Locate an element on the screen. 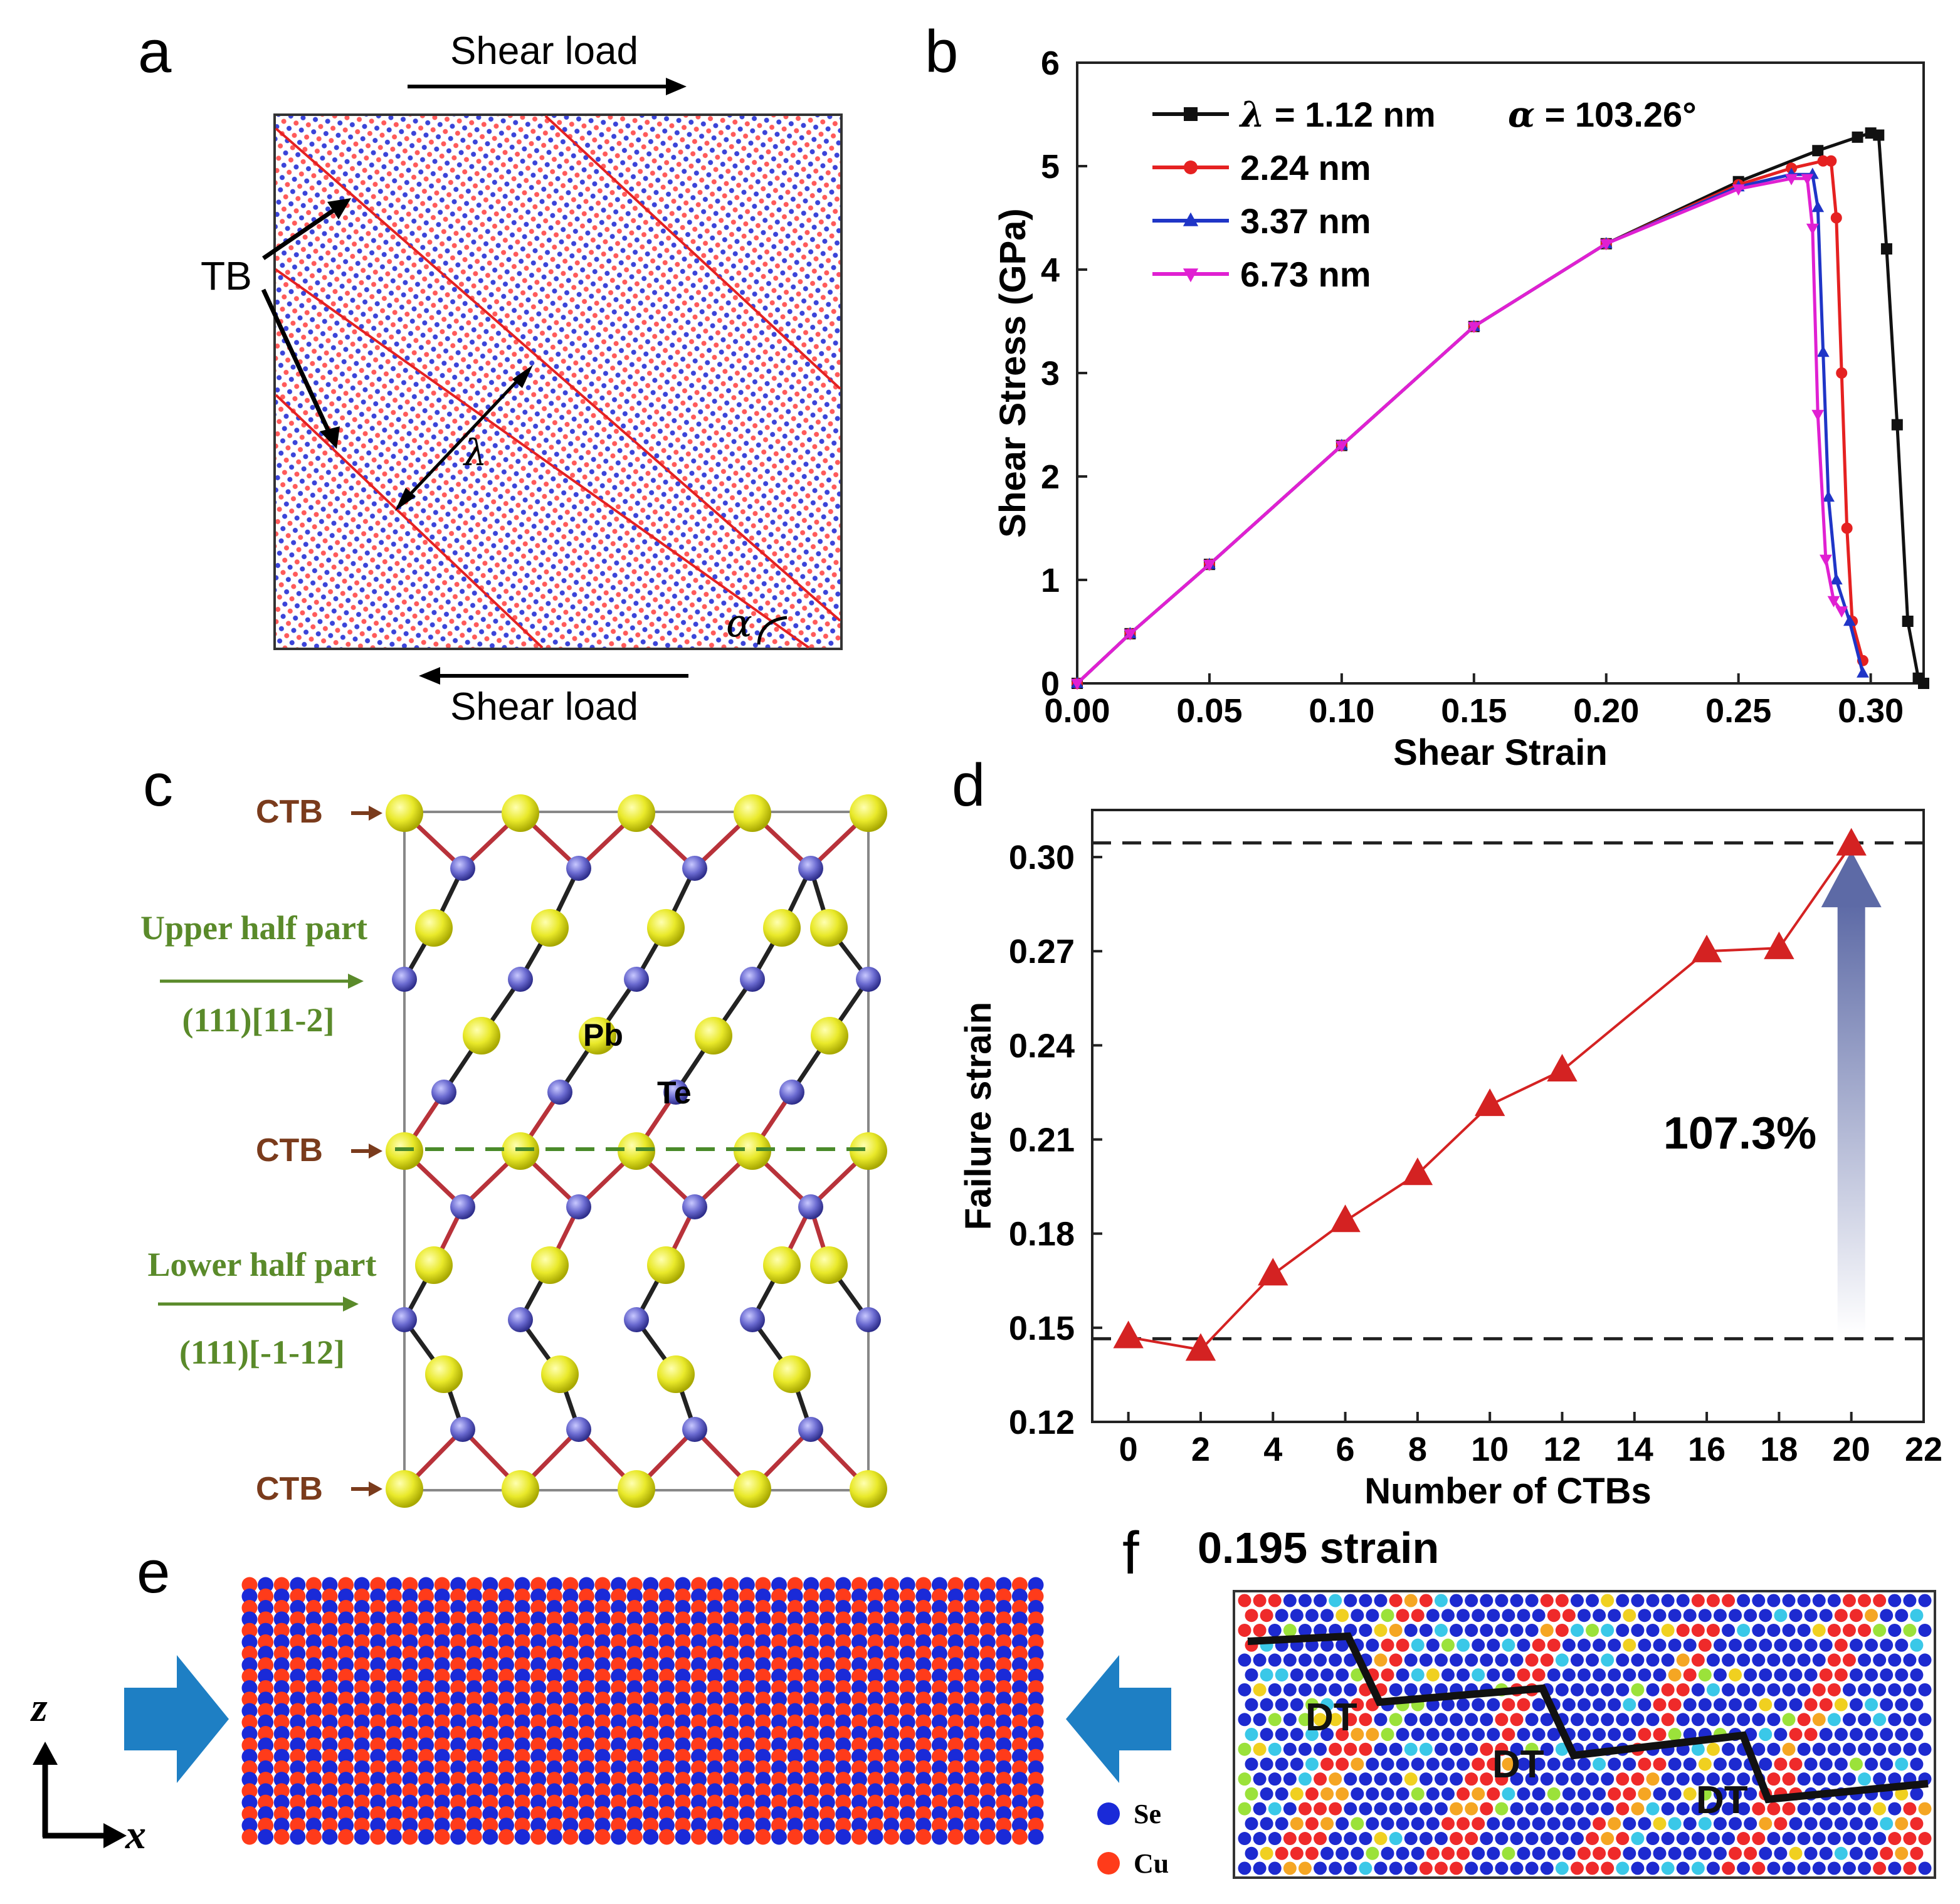 This screenshot has width=1960, height=1904. compression-arrow-left-icon is located at coordinates (176, 1719).